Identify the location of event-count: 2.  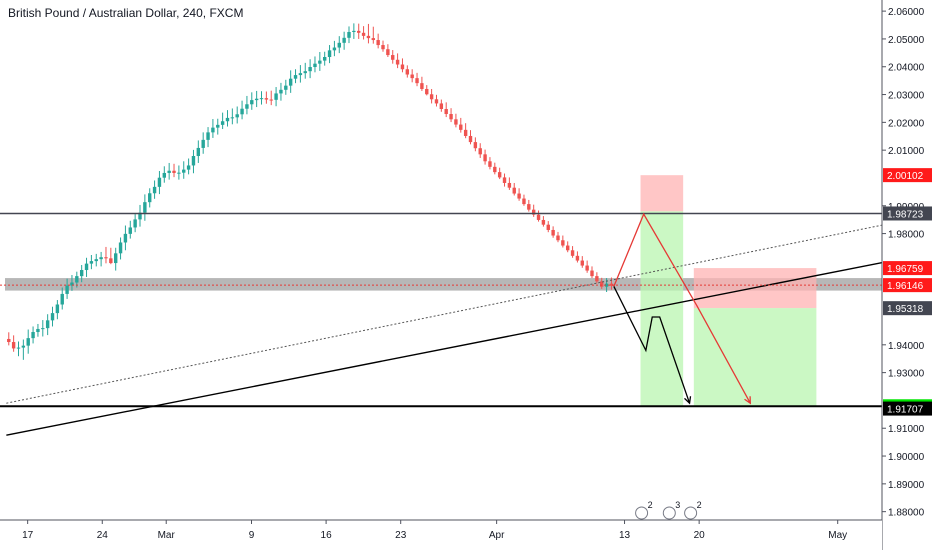
(699, 505).